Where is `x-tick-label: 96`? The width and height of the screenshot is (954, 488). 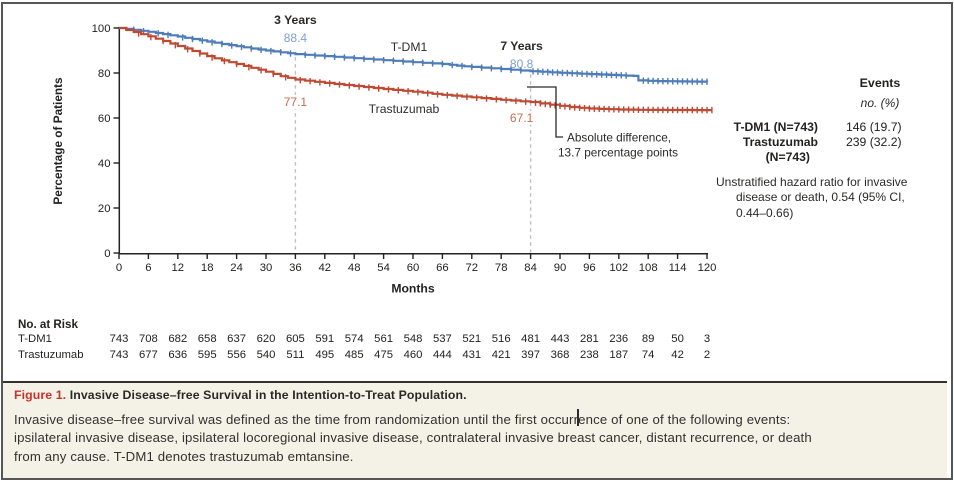
x-tick-label: 96 is located at coordinates (589, 268).